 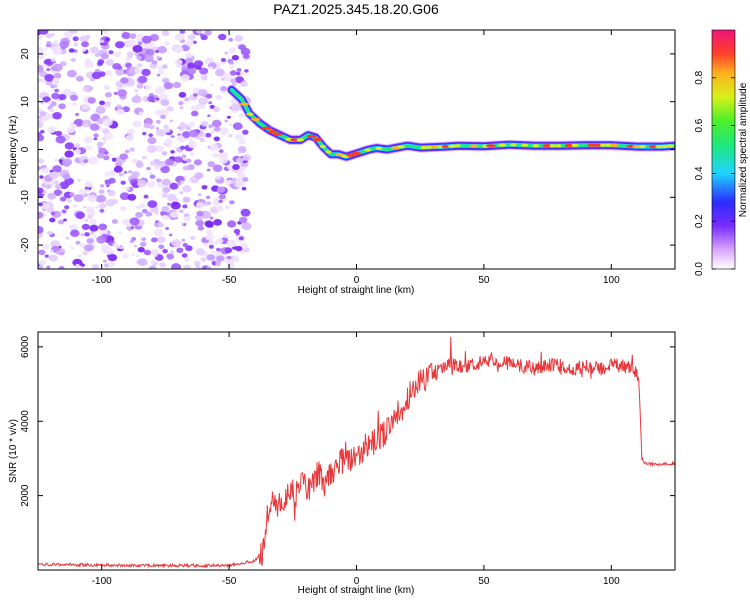 What do you see at coordinates (25, 346) in the screenshot?
I see `snr-ytick-label: 6000` at bounding box center [25, 346].